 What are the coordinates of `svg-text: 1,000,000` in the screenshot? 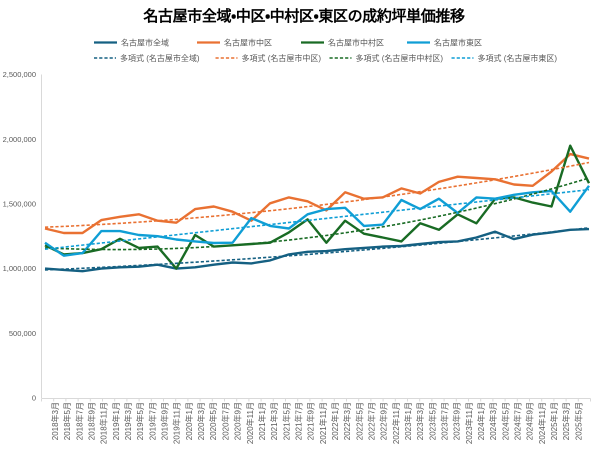 It's located at (19, 268).